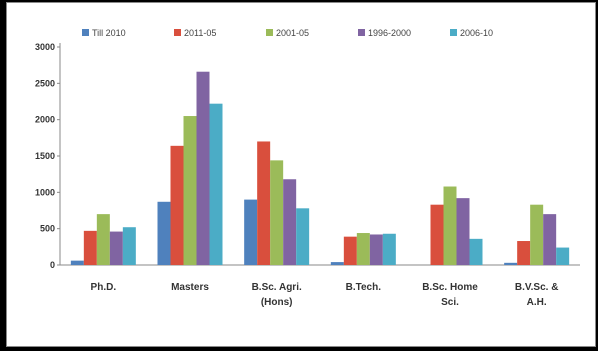 The image size is (598, 351). I want to click on y-tick-label: 3000, so click(45, 47).